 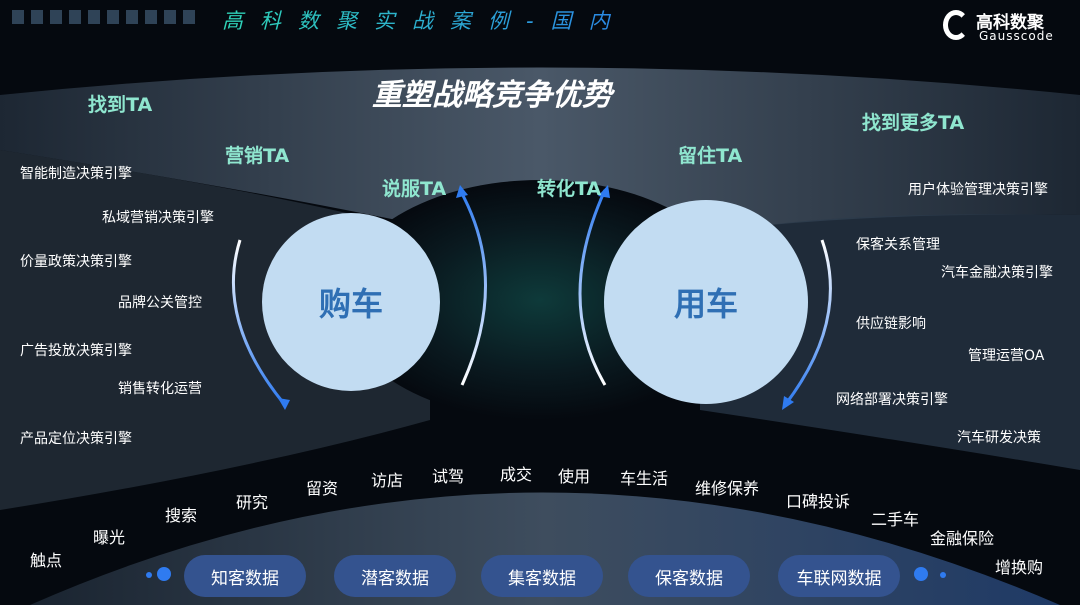 I want to click on journey-step: 增换购, so click(x=1019, y=567).